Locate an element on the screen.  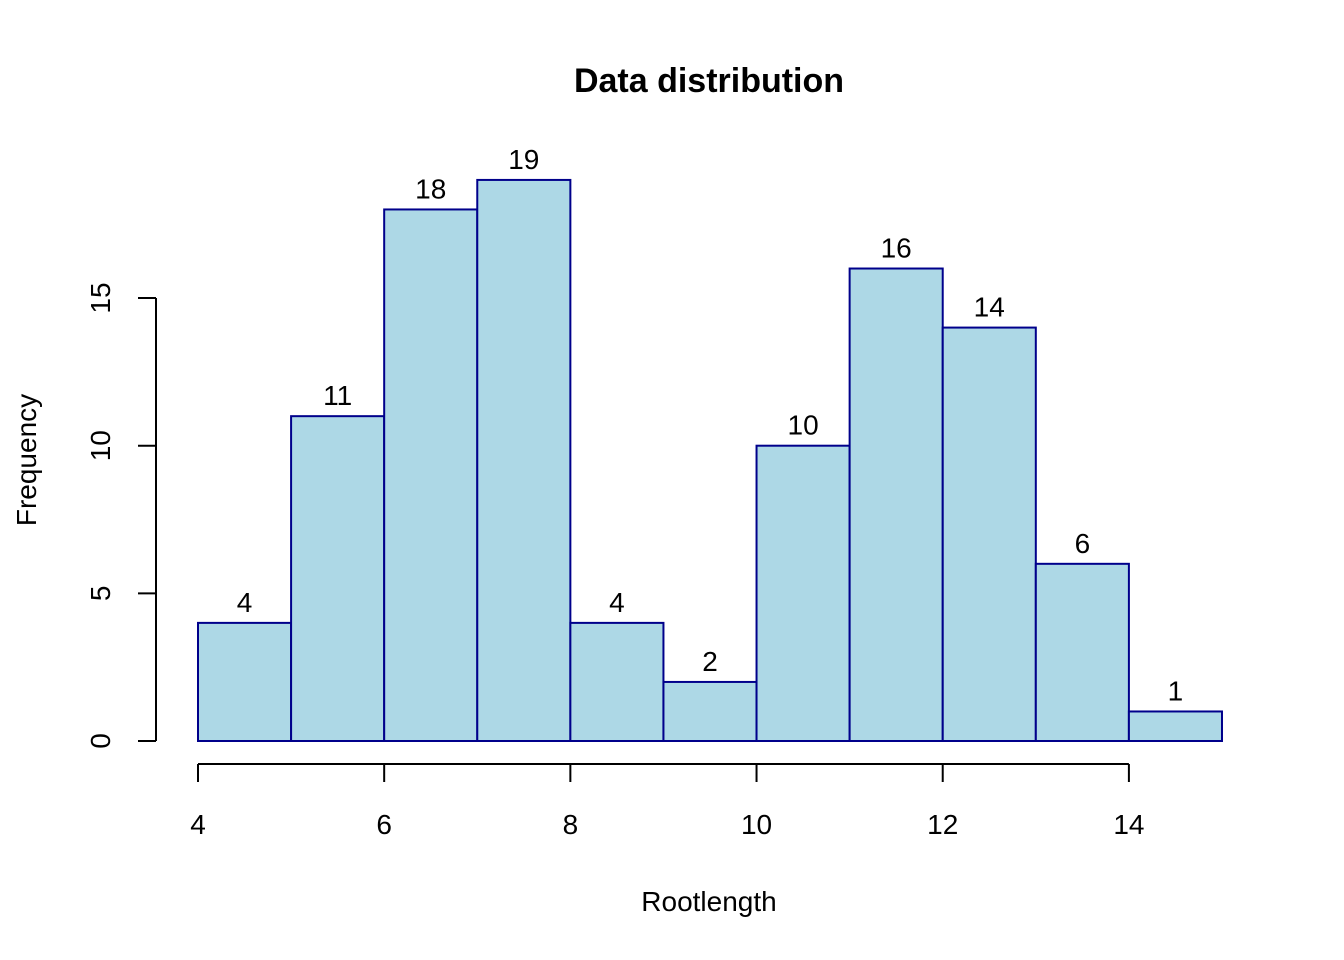
x-tick-label: 8 is located at coordinates (571, 824).